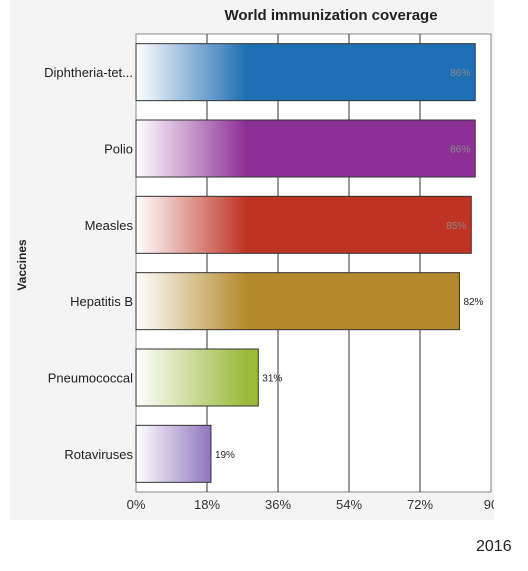 Image resolution: width=528 pixels, height=571 pixels. I want to click on x-tick-label: 36%, so click(278, 504).